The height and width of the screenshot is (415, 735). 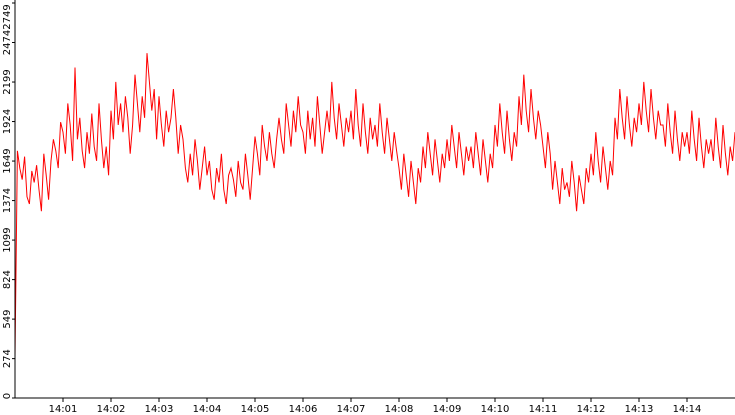 What do you see at coordinates (255, 409) in the screenshot?
I see `x-tick-label: 14:05` at bounding box center [255, 409].